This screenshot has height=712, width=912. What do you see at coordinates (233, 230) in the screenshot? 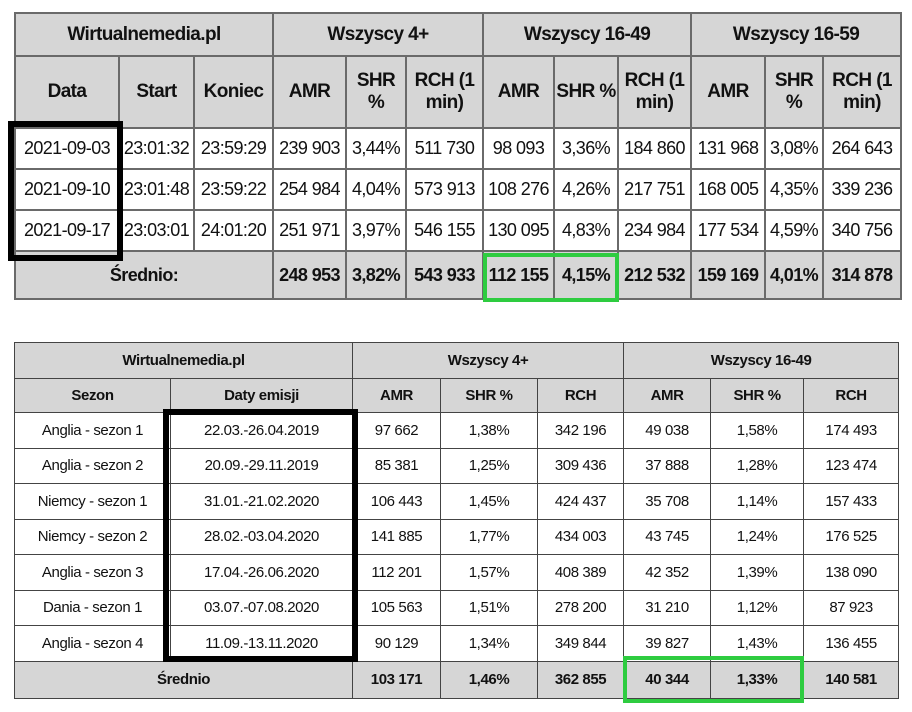
I see `data-cell: 24:01:20` at bounding box center [233, 230].